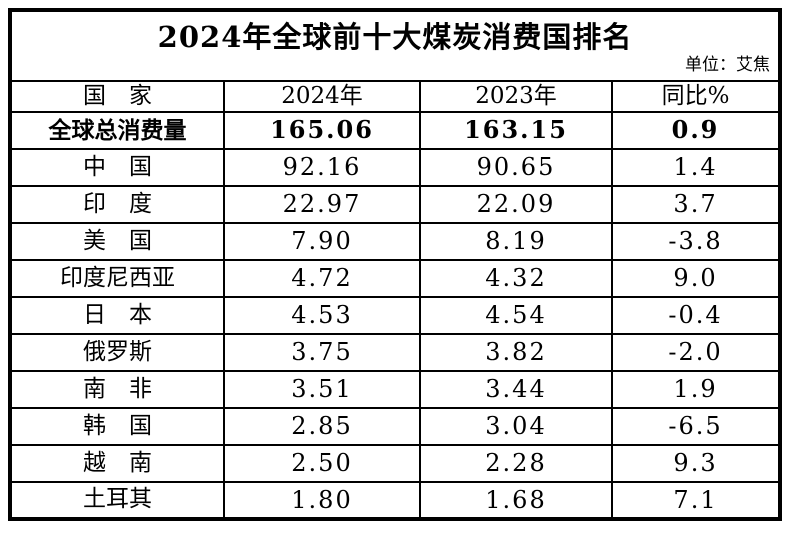  Describe the element at coordinates (117, 167) in the screenshot. I see `country-cell: 中 国` at that location.